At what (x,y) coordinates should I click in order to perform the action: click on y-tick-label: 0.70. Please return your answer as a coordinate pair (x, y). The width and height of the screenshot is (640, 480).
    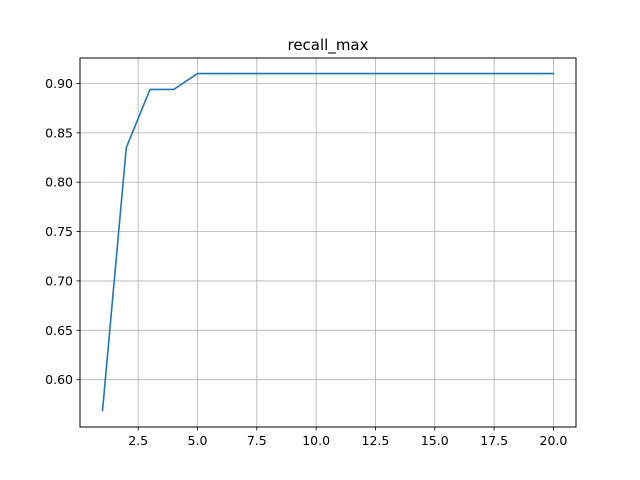
    Looking at the image, I should click on (59, 280).